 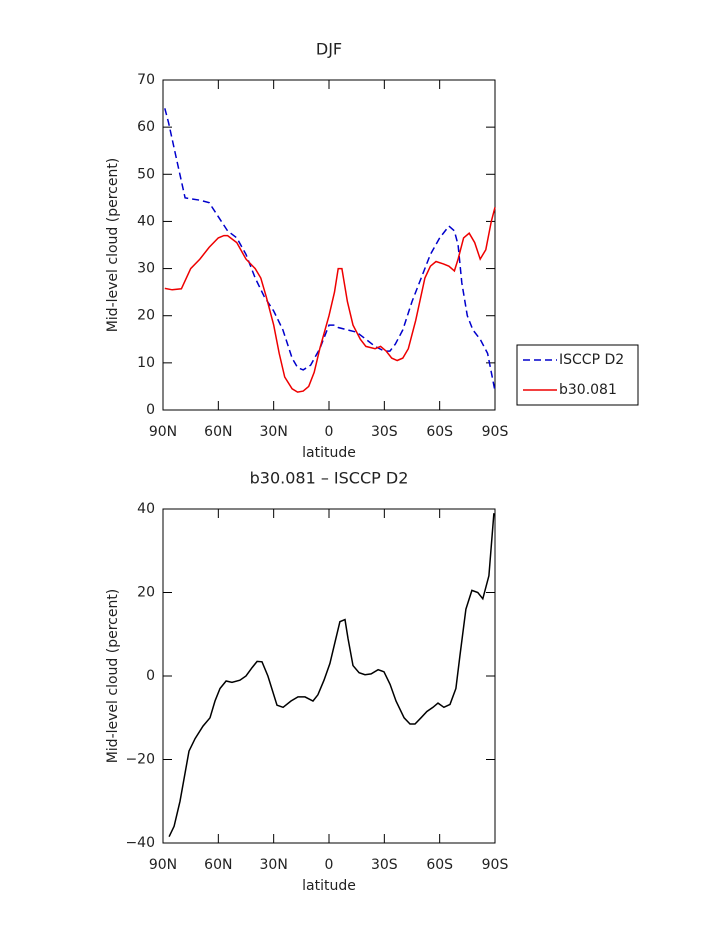 I want to click on legend-box, so click(x=577, y=375).